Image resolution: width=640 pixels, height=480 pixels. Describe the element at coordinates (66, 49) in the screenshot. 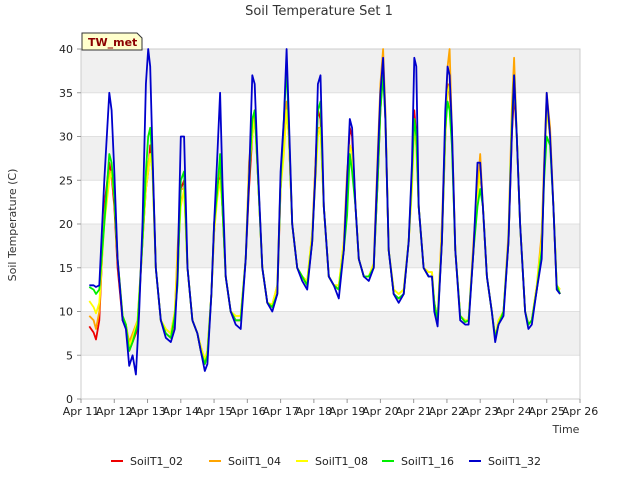

I see `y-tick-label: 40` at that location.